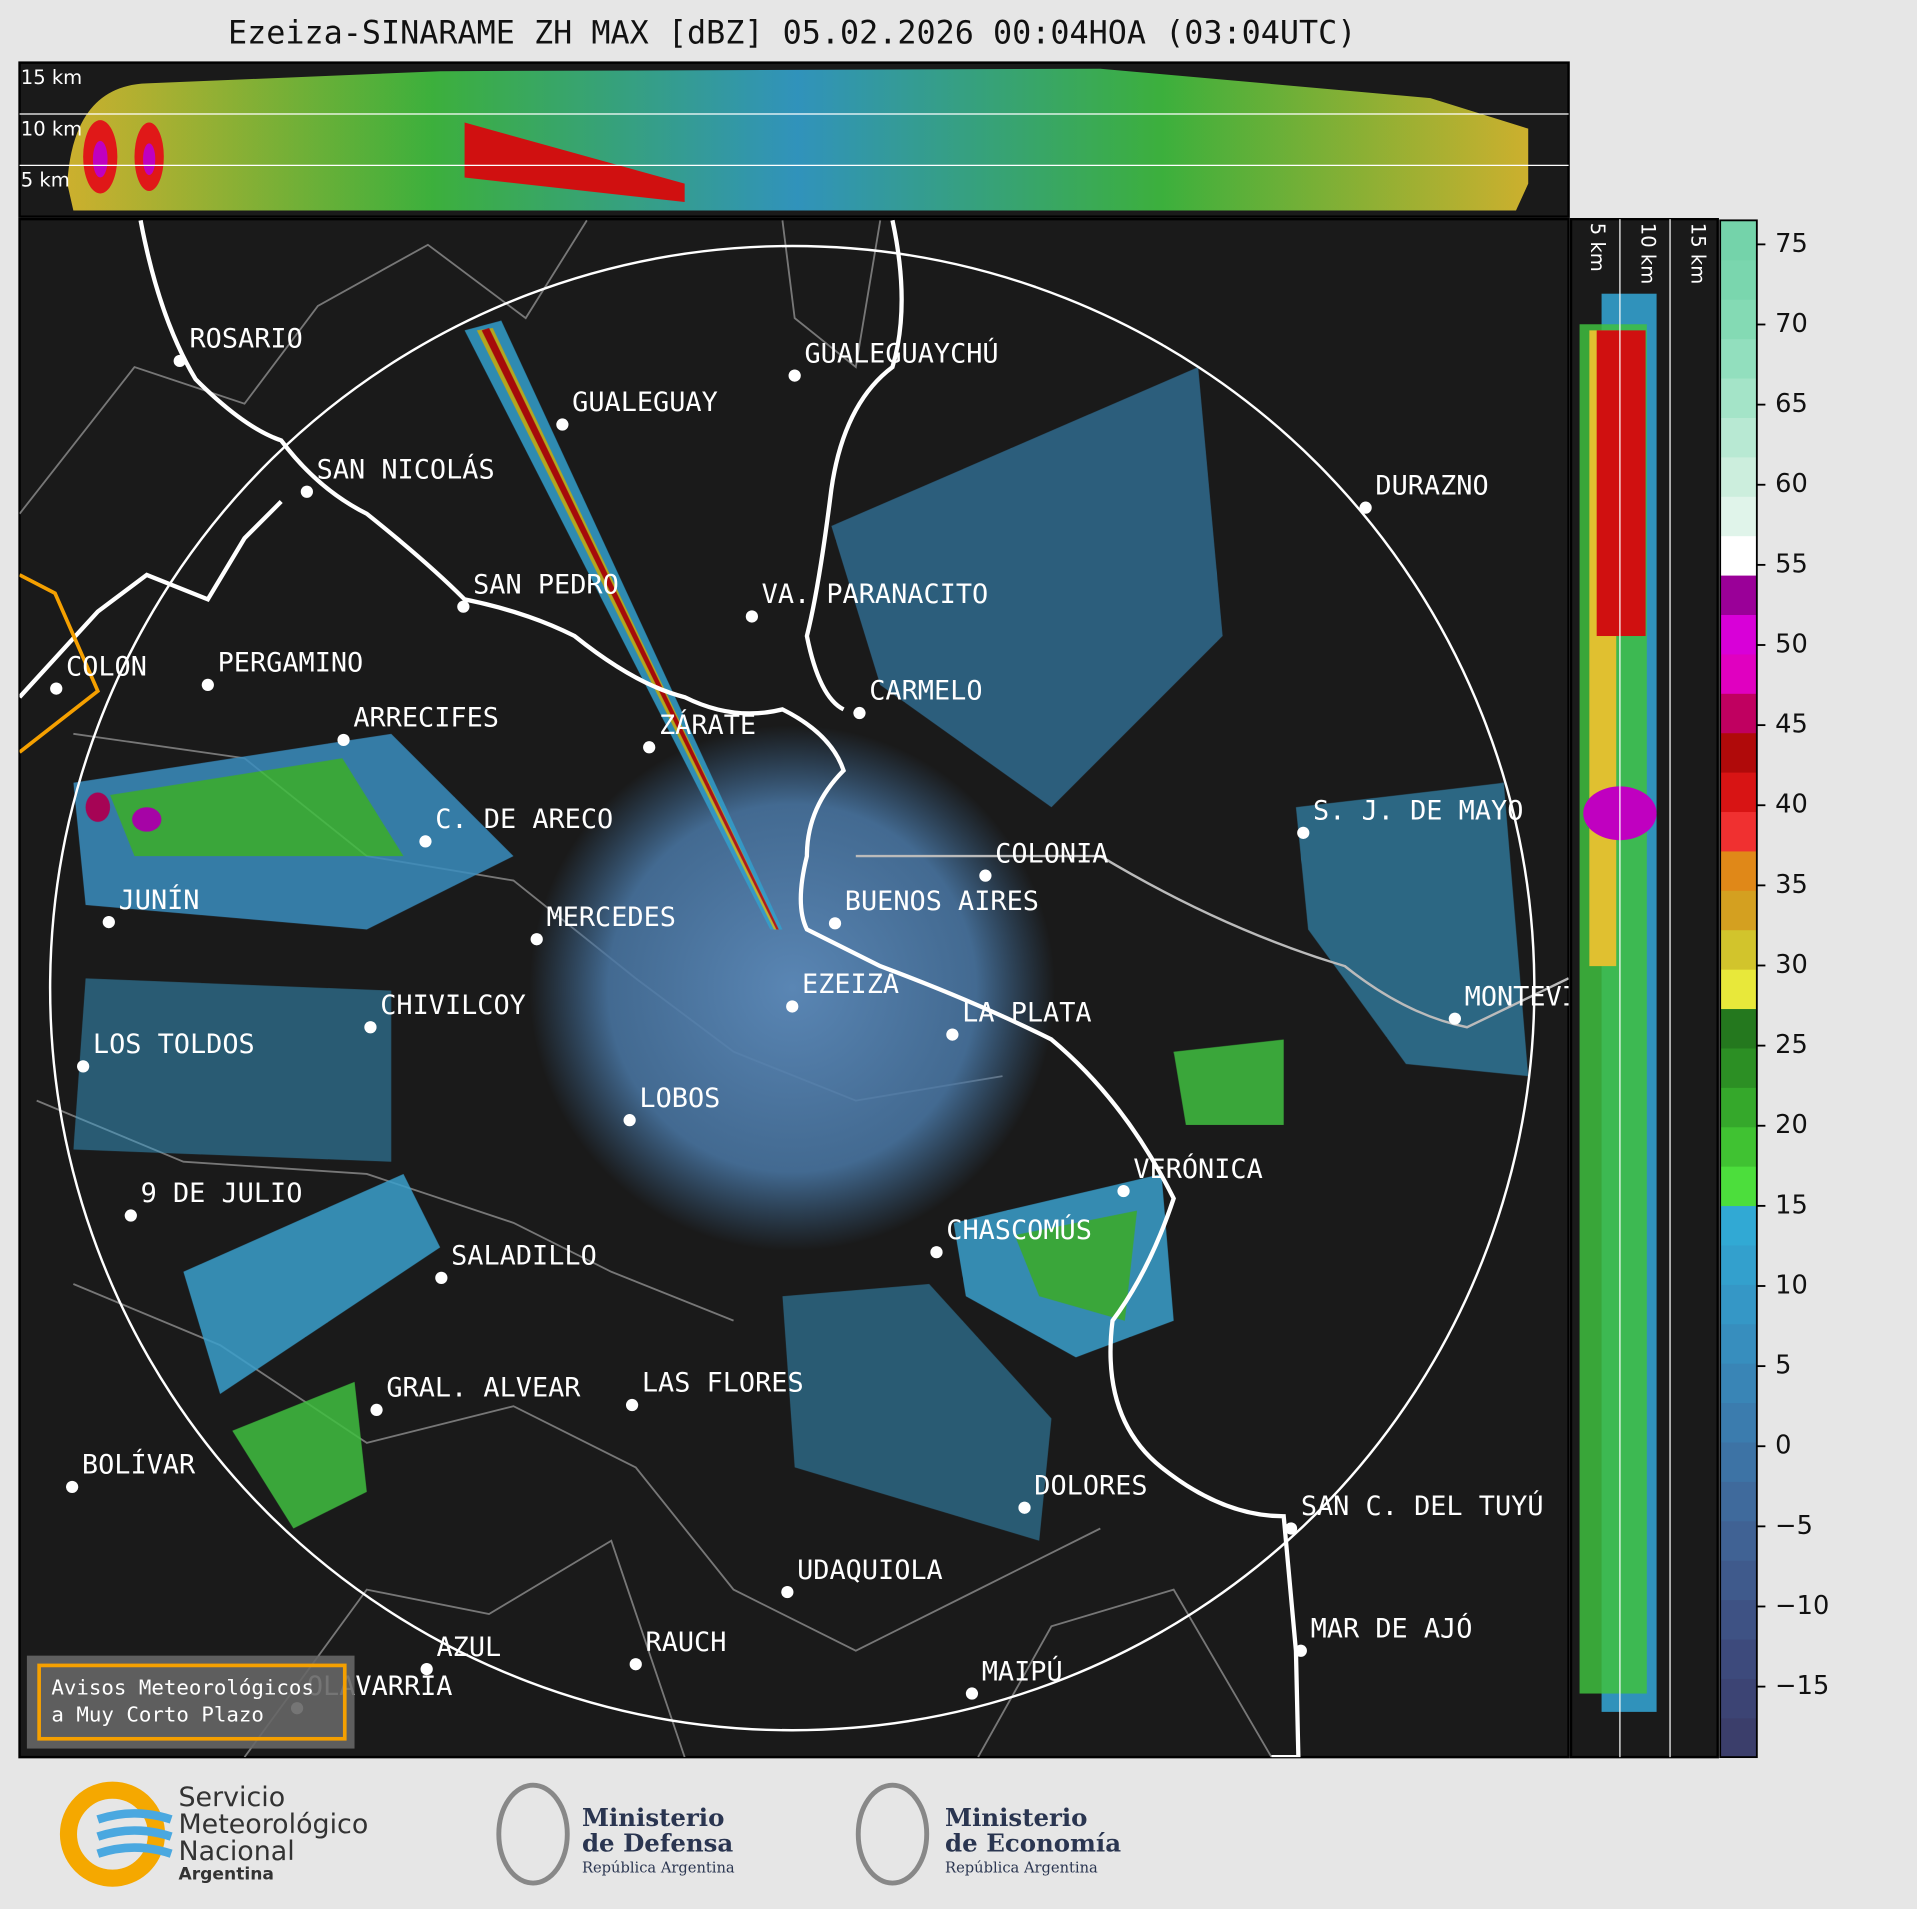 The height and width of the screenshot is (1909, 1917). I want to click on colorbar-tick-label: 60, so click(1791, 484).